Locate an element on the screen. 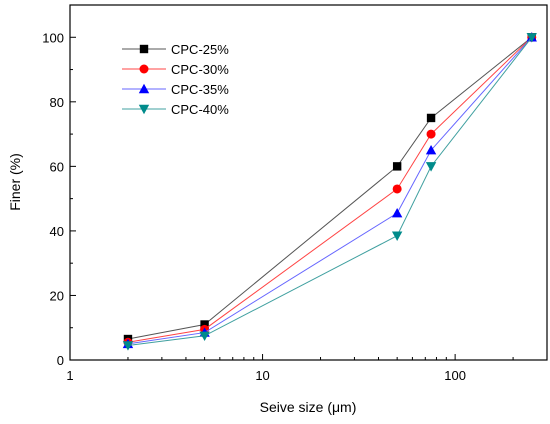 The width and height of the screenshot is (550, 424). legend-item: CPC-40% is located at coordinates (175, 109).